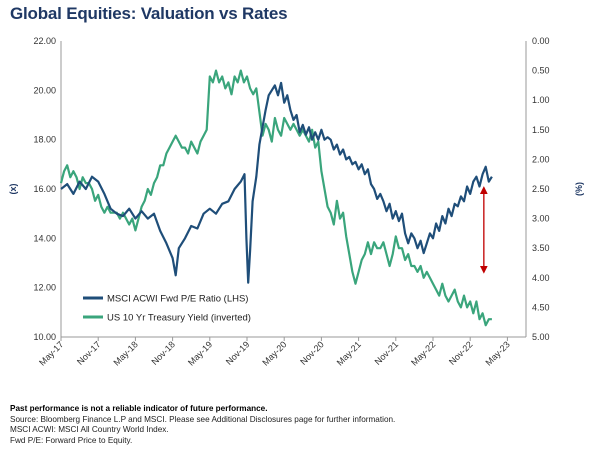 This screenshot has width=594, height=449. I want to click on y-right-tick-label: 2.00, so click(541, 159).